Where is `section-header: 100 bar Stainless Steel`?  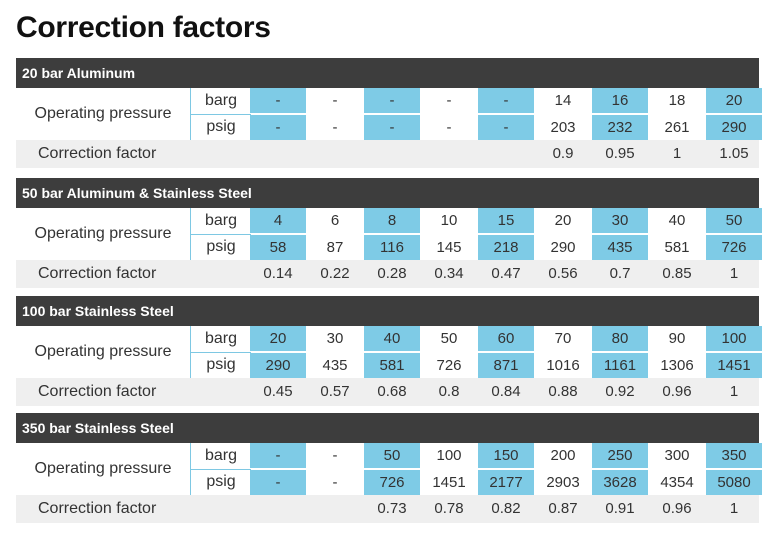
section-header: 100 bar Stainless Steel is located at coordinates (387, 311).